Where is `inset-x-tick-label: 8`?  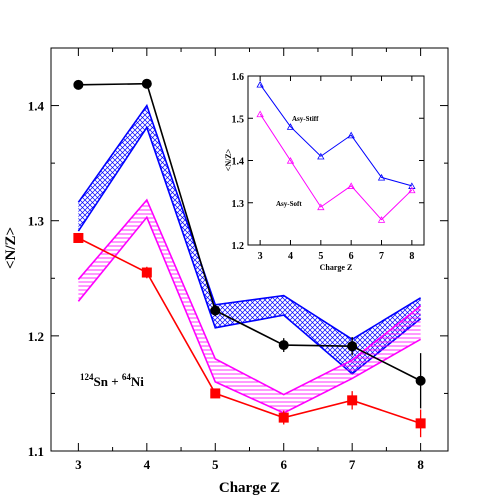
inset-x-tick-label: 8 is located at coordinates (411, 256).